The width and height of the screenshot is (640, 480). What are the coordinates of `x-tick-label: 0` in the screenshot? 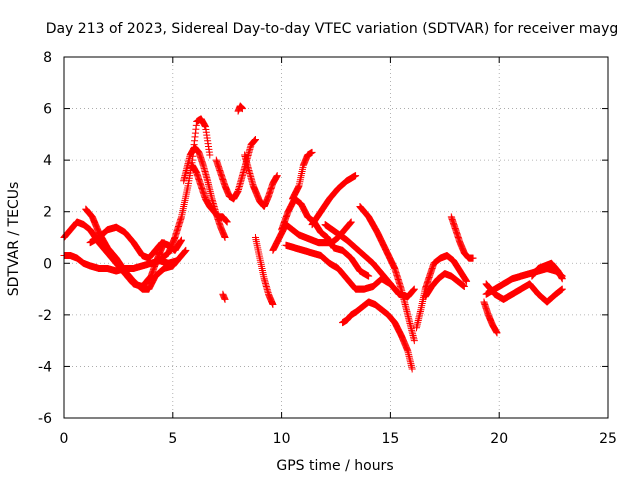 It's located at (64, 439).